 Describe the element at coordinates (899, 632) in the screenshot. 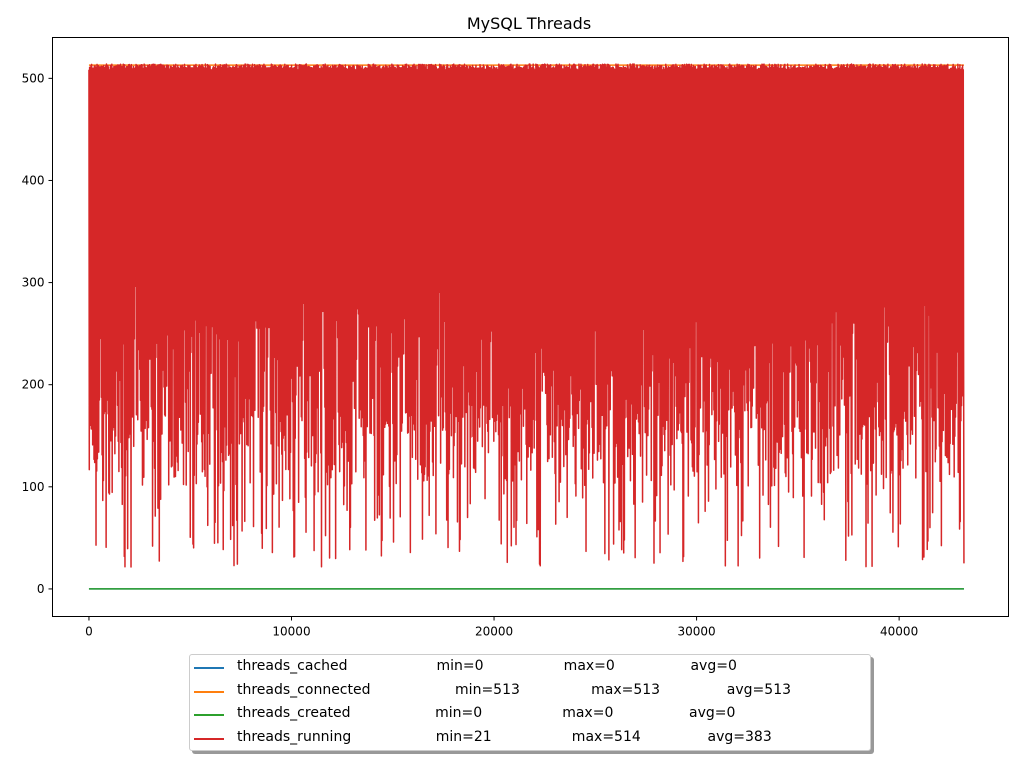

I see `x-tick-label: 40000` at that location.